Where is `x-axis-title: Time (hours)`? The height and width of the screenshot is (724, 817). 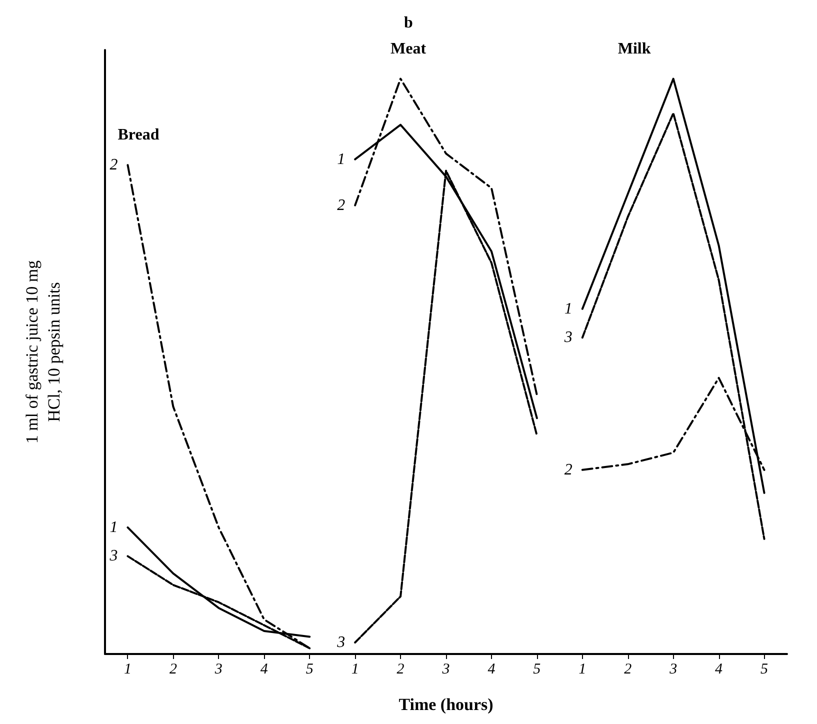 x-axis-title: Time (hours) is located at coordinates (446, 704).